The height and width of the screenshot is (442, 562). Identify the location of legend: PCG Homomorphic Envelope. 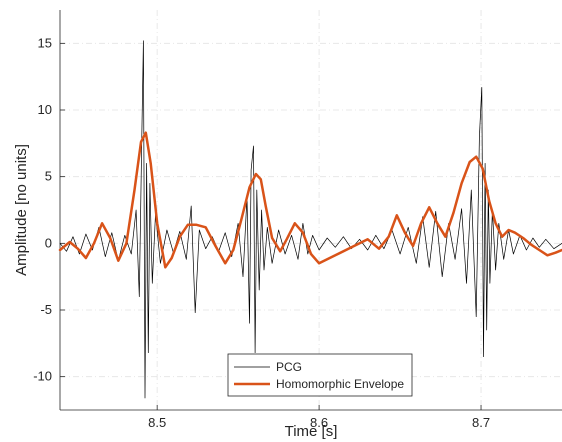
(320, 375).